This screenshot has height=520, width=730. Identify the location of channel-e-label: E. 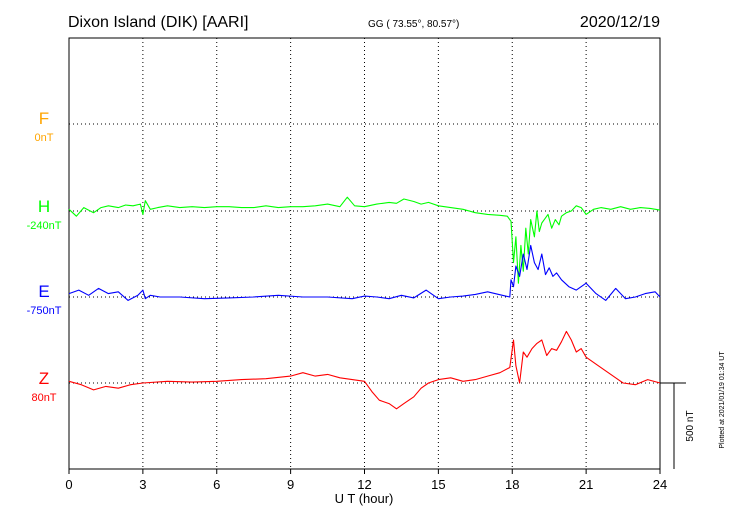
(43, 291).